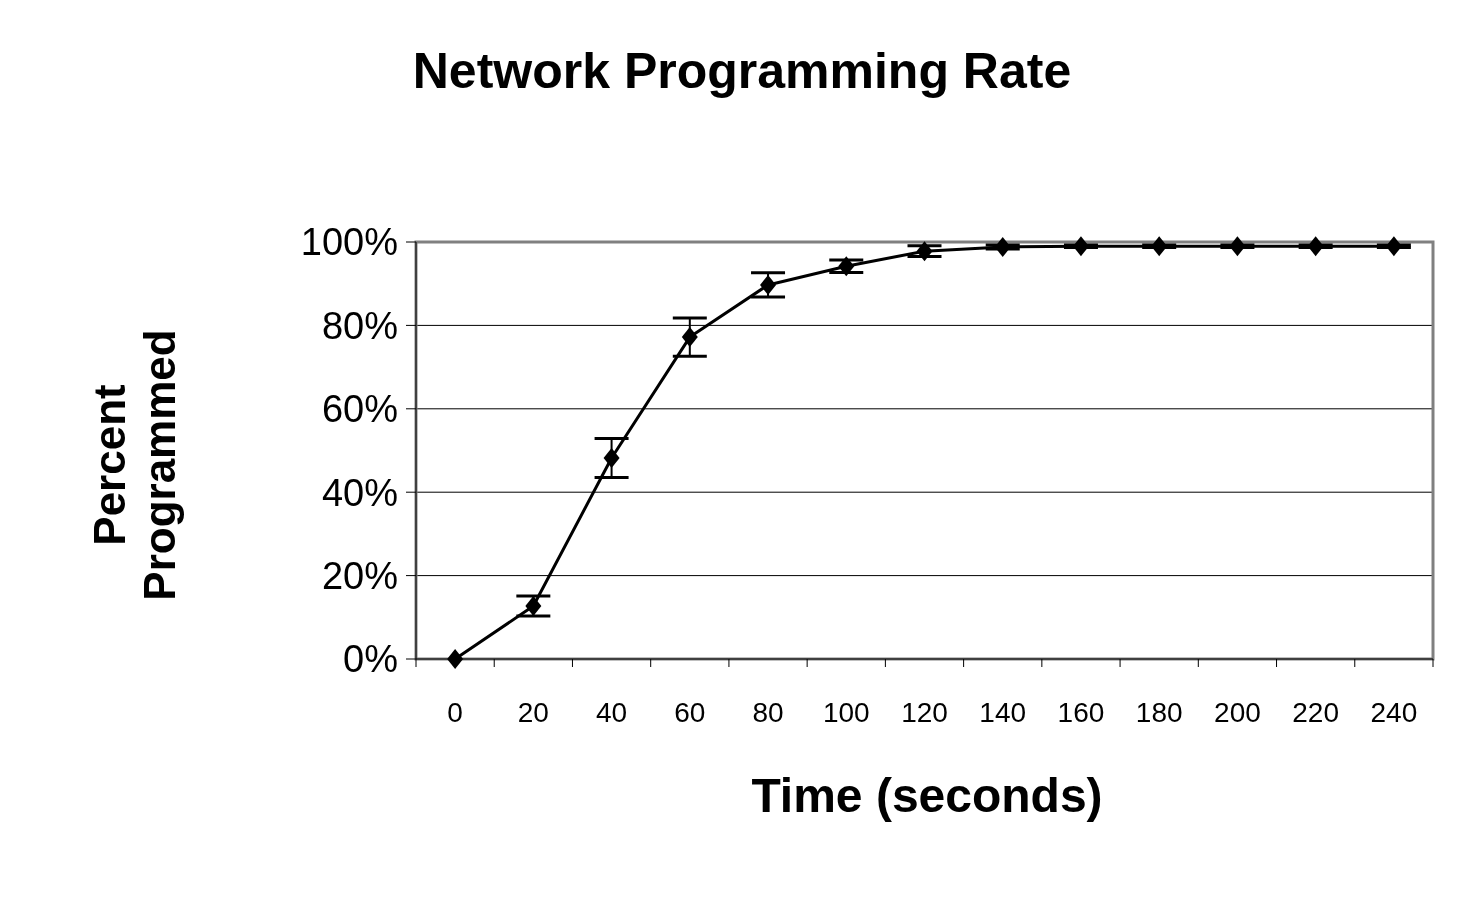  I want to click on x-tick-label: 200, so click(1237, 712).